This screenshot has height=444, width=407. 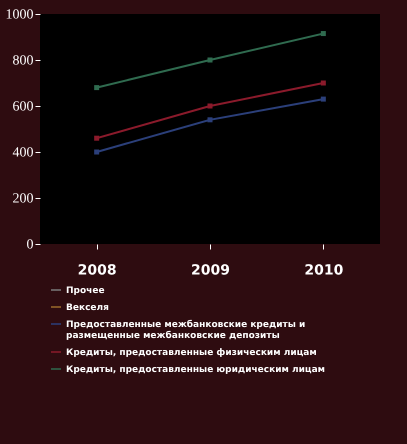 I want to click on legend-label: Прочее, so click(x=85, y=291).